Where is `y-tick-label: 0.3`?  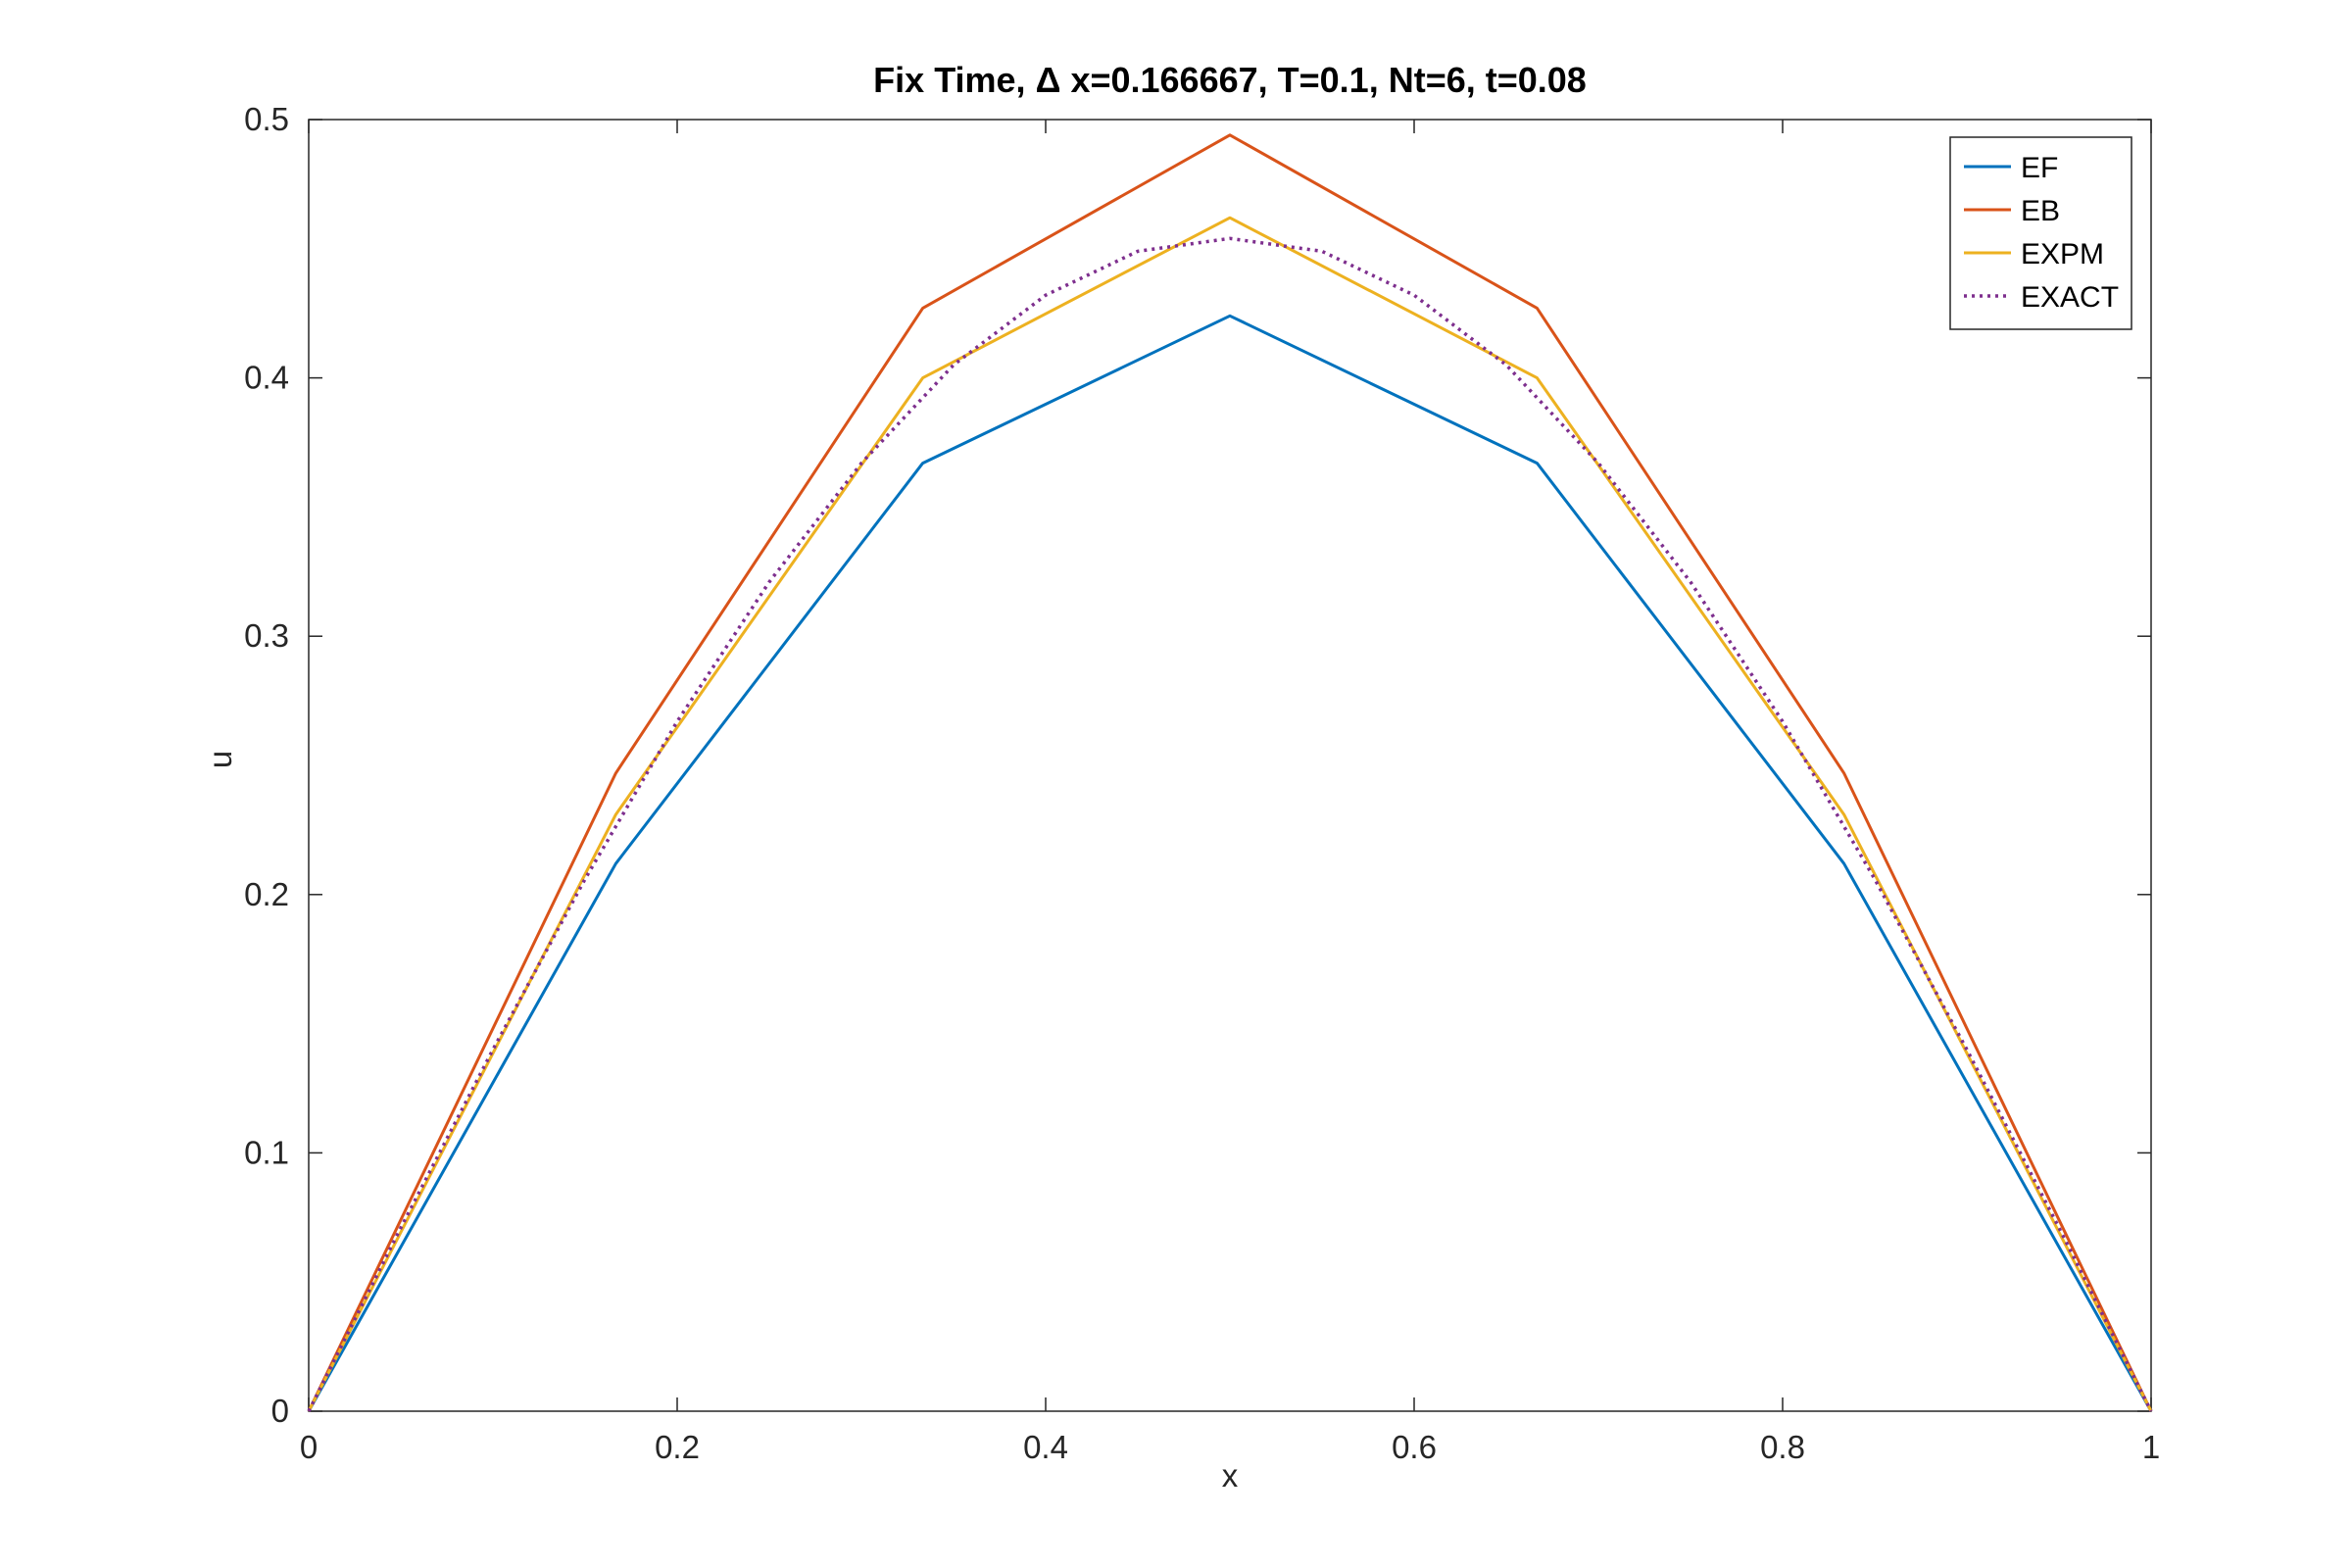 y-tick-label: 0.3 is located at coordinates (266, 635).